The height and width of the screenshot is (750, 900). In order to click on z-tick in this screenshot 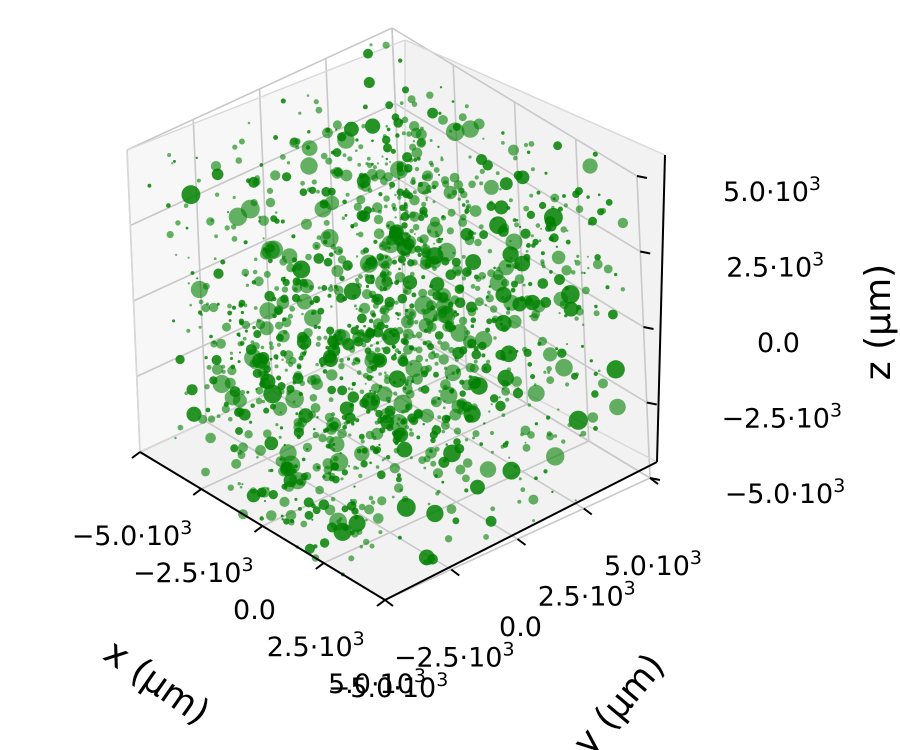, I will do `click(642, 177)`.